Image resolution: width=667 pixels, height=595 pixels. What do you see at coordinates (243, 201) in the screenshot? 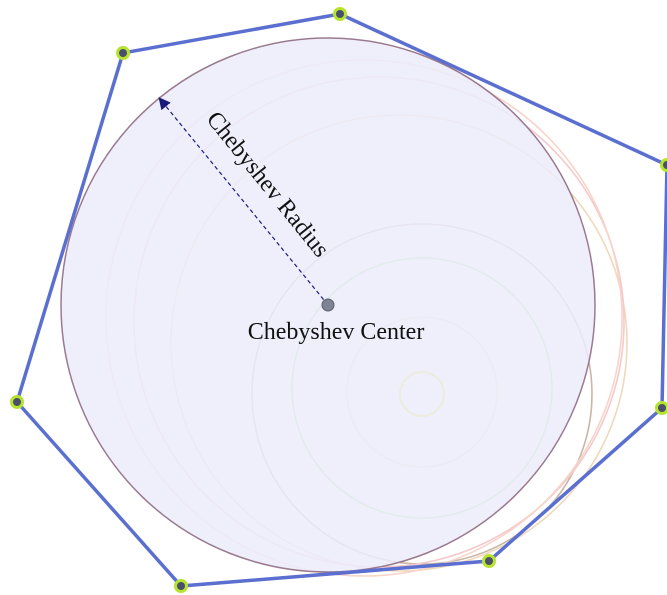
I see `chebyshev-radius-line` at bounding box center [243, 201].